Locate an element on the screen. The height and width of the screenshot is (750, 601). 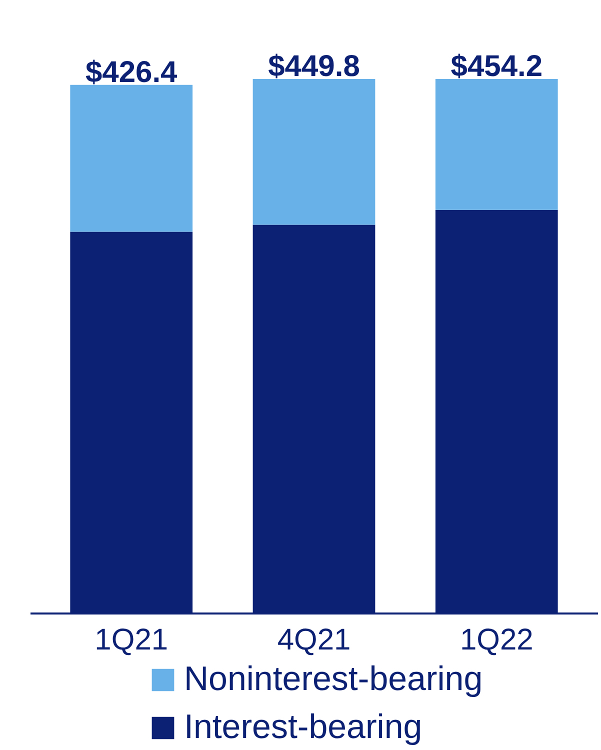
annotation: $426.4 is located at coordinates (131, 72).